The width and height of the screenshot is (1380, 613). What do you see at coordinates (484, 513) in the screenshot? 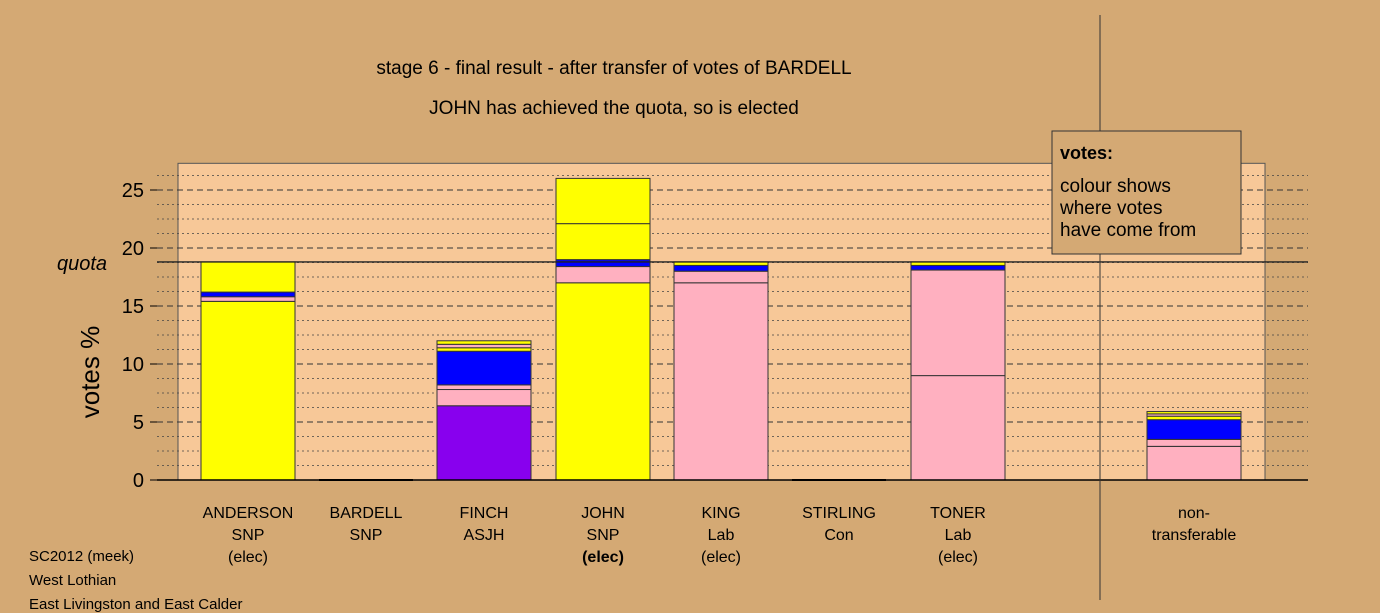
I see `candidate-name: FINCH` at bounding box center [484, 513].